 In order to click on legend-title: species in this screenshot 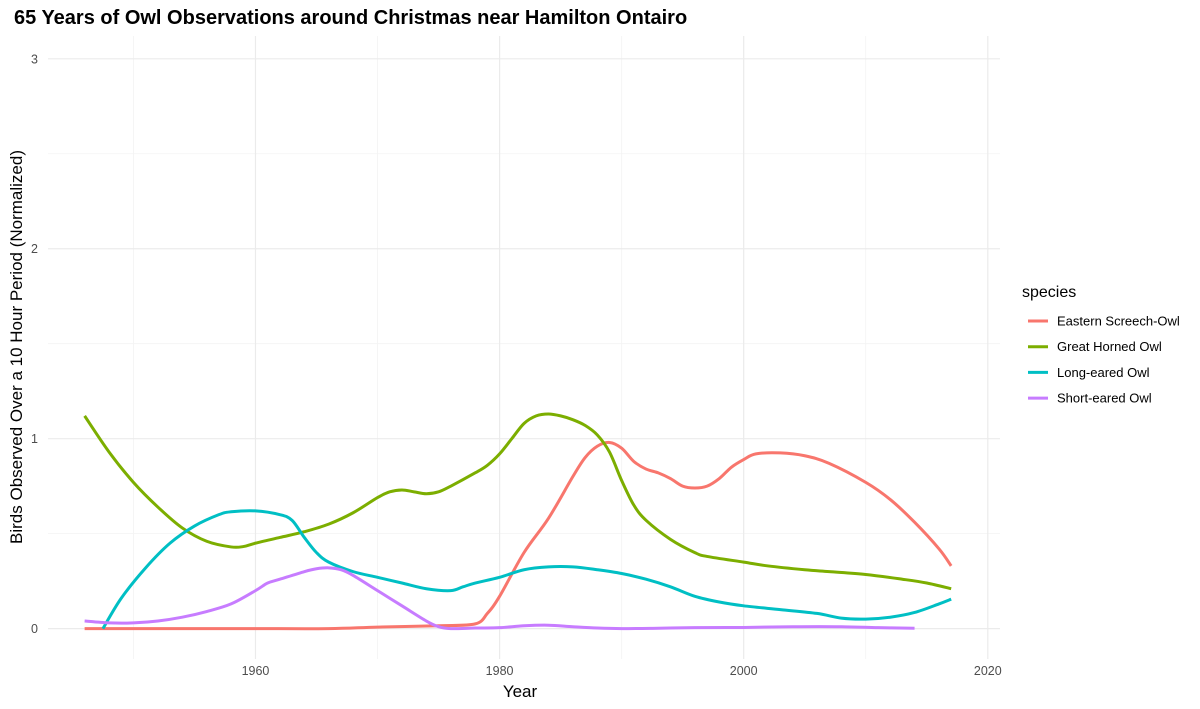, I will do `click(1049, 292)`.